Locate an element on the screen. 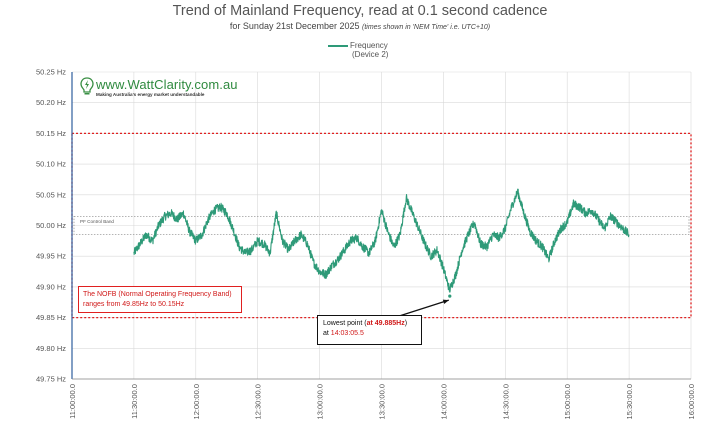  legend-swatch is located at coordinates (338, 45).